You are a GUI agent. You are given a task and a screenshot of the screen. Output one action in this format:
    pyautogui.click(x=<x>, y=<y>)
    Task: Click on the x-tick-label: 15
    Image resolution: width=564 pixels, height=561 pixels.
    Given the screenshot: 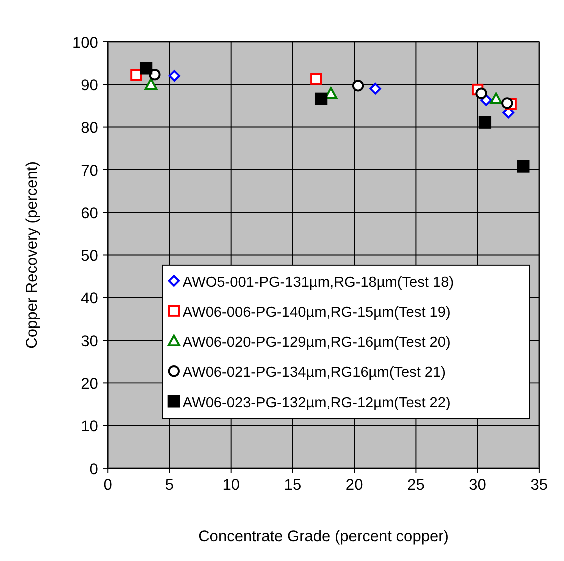 What is the action you would take?
    pyautogui.click(x=293, y=485)
    